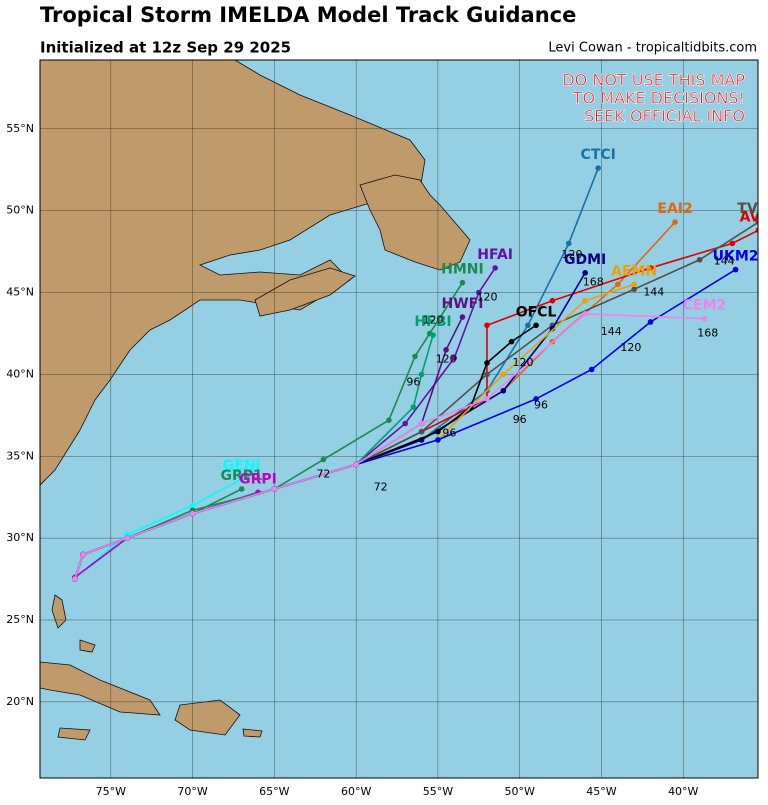  What do you see at coordinates (192, 791) in the screenshot?
I see `lon-tick-label: 70°W` at bounding box center [192, 791].